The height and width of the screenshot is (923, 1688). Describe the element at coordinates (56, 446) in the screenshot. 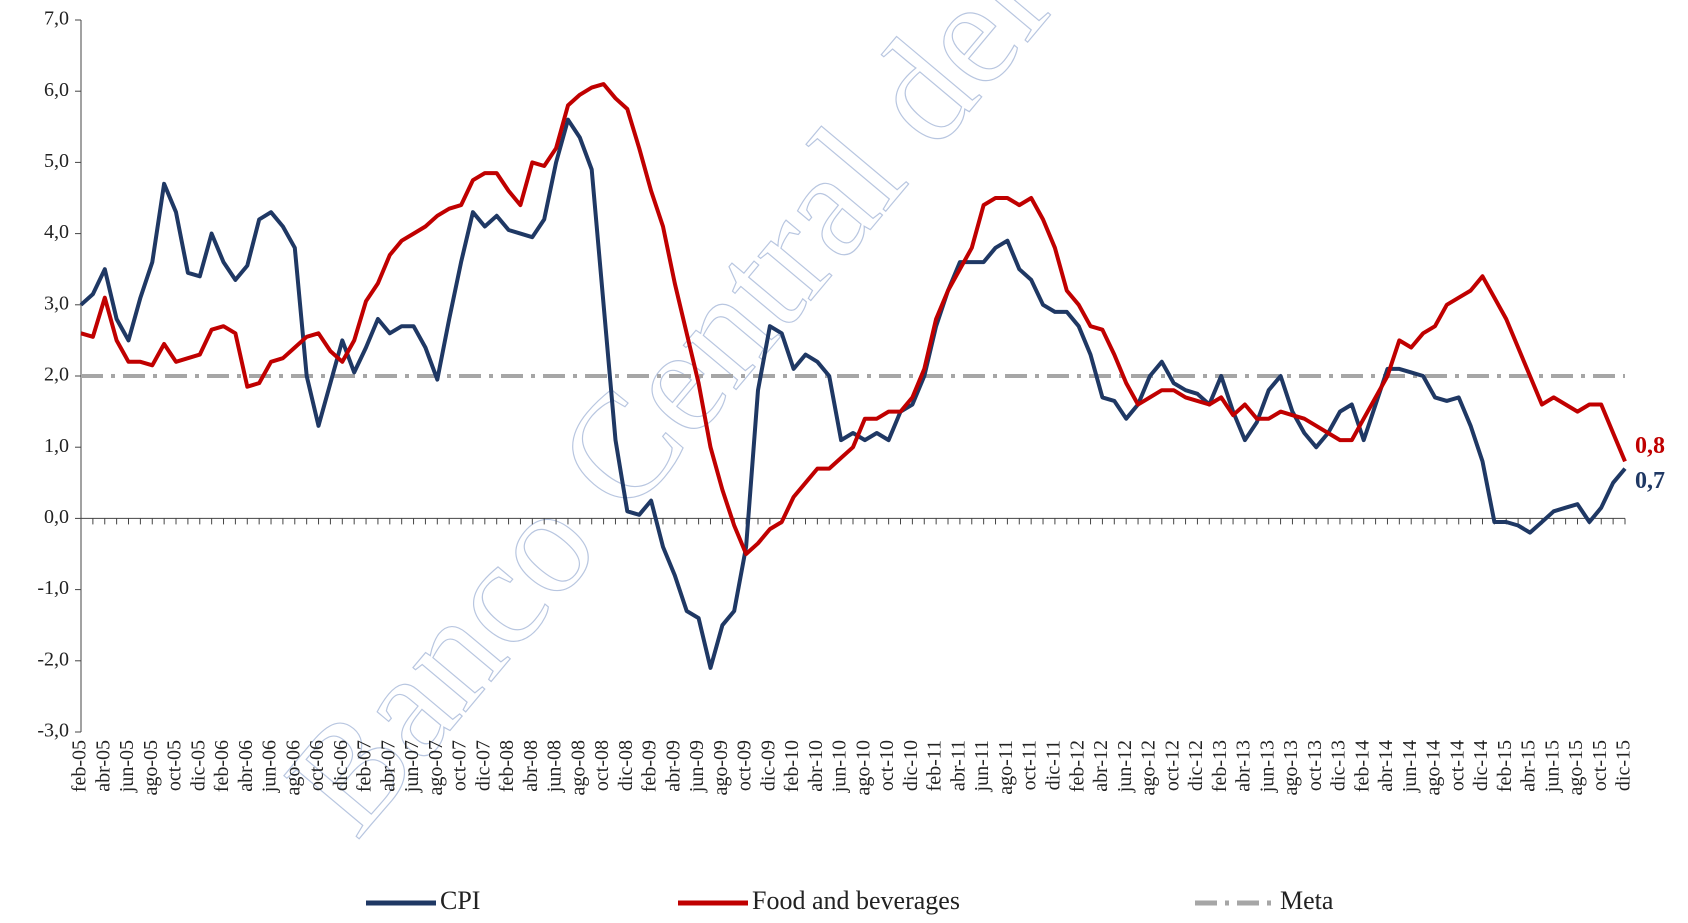

I see `y-tick-label: 1,0` at that location.